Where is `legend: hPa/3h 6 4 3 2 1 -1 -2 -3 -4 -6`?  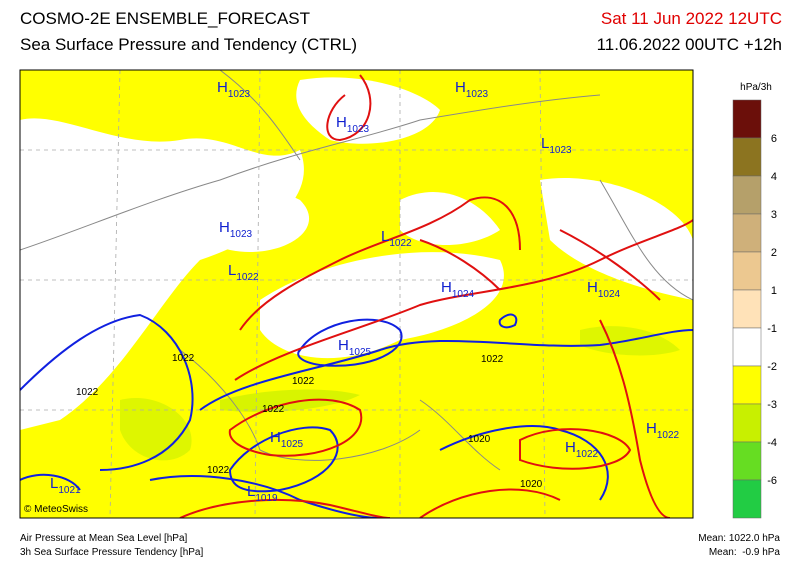 legend: hPa/3h 6 4 3 2 1 -1 -2 -3 -4 -6 is located at coordinates (754, 300).